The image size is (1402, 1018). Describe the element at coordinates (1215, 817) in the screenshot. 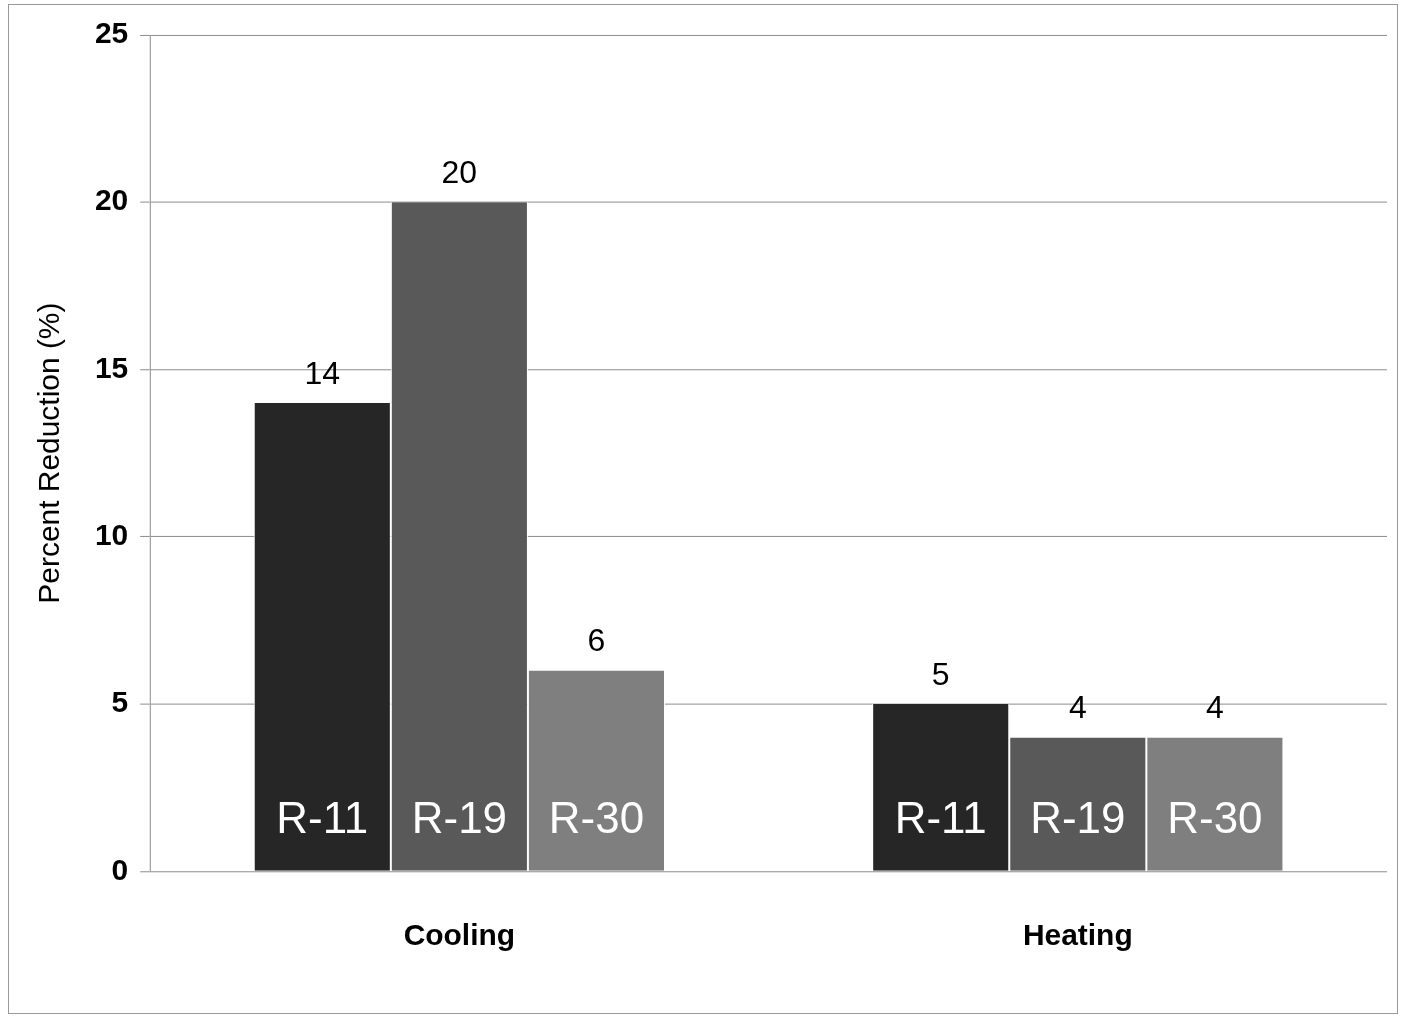

I see `text: R-30` at that location.